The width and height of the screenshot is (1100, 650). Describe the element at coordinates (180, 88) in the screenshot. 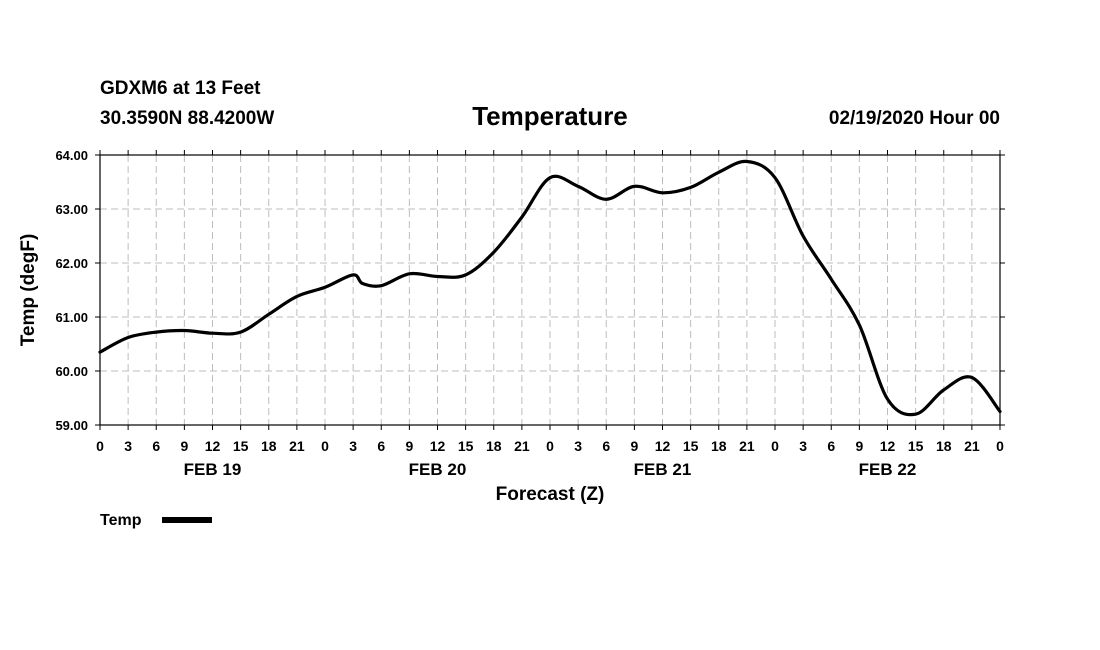

I see `station-label: GDXM6 at 13 Feet` at that location.